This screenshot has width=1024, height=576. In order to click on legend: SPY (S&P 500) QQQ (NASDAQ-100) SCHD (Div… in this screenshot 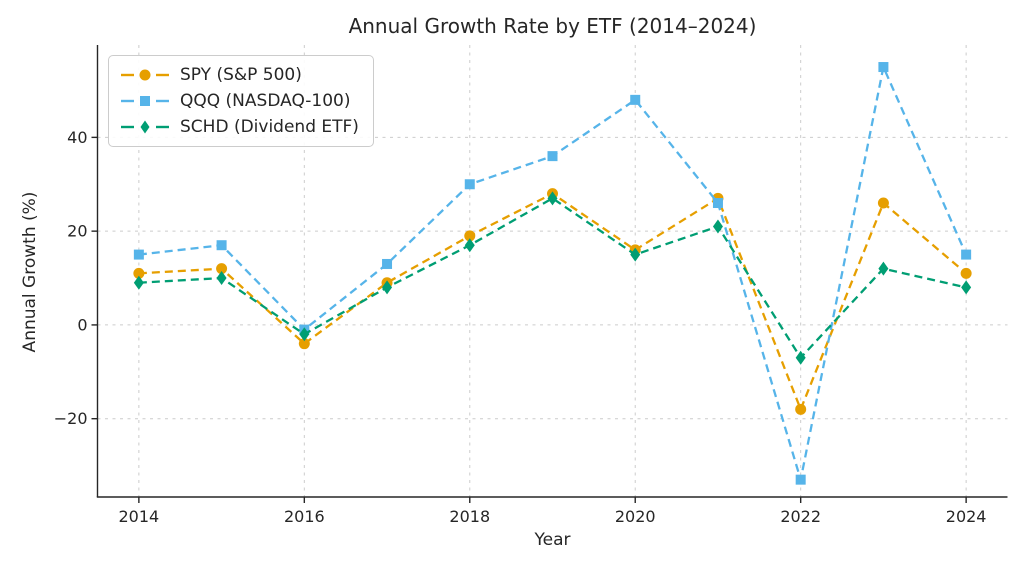, I will do `click(241, 101)`.